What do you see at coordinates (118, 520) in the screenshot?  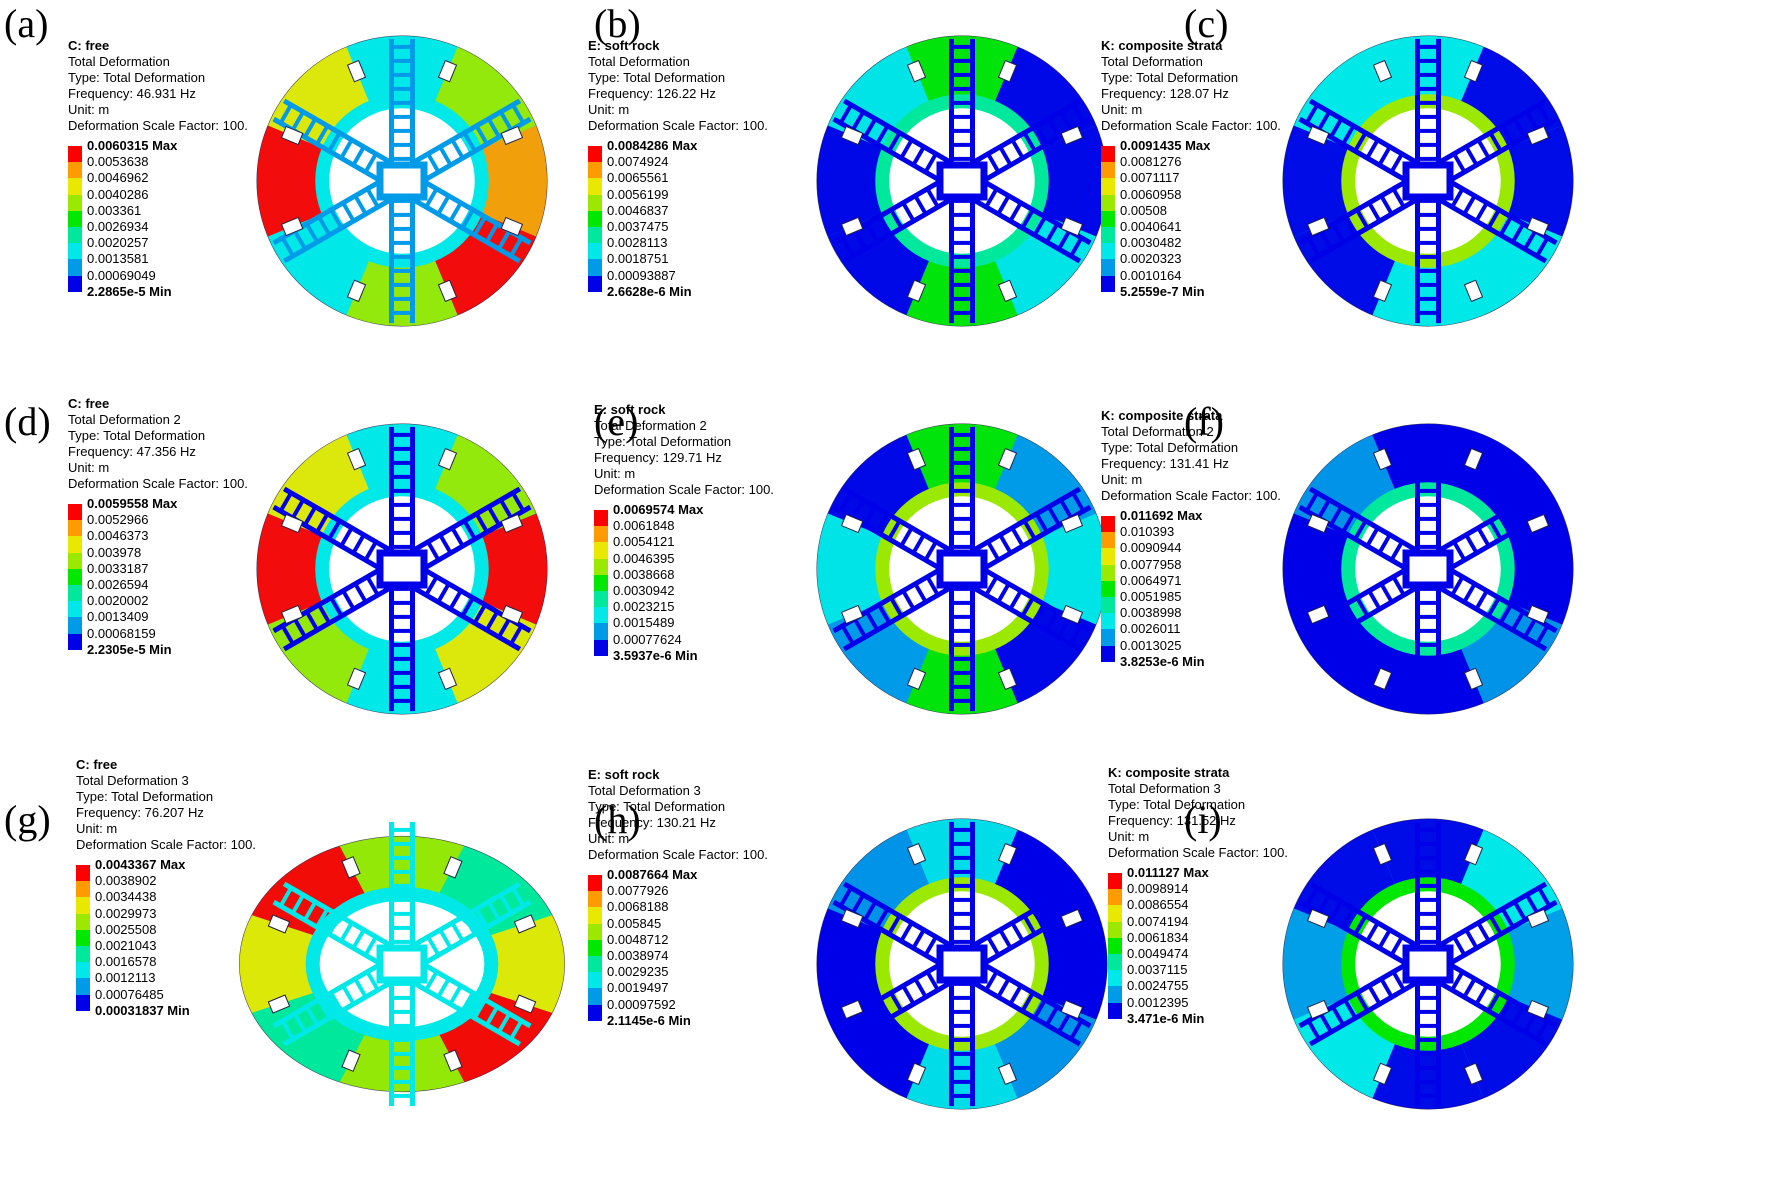 I see `legend-value: 0.0052966` at bounding box center [118, 520].